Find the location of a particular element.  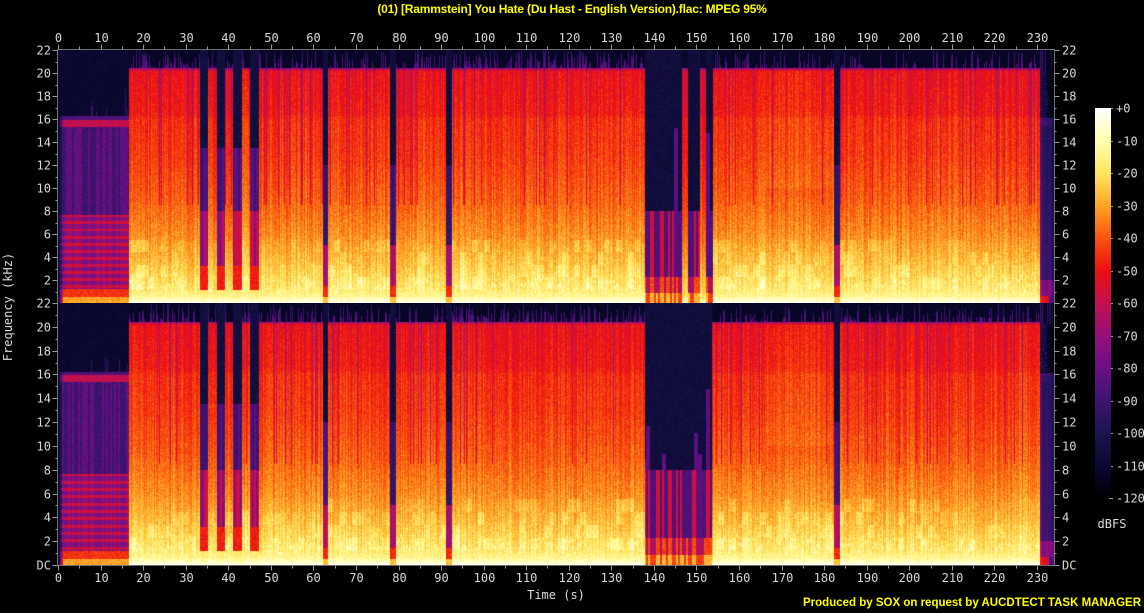

y-axis-label: Frequency (kHz) is located at coordinates (8, 307).